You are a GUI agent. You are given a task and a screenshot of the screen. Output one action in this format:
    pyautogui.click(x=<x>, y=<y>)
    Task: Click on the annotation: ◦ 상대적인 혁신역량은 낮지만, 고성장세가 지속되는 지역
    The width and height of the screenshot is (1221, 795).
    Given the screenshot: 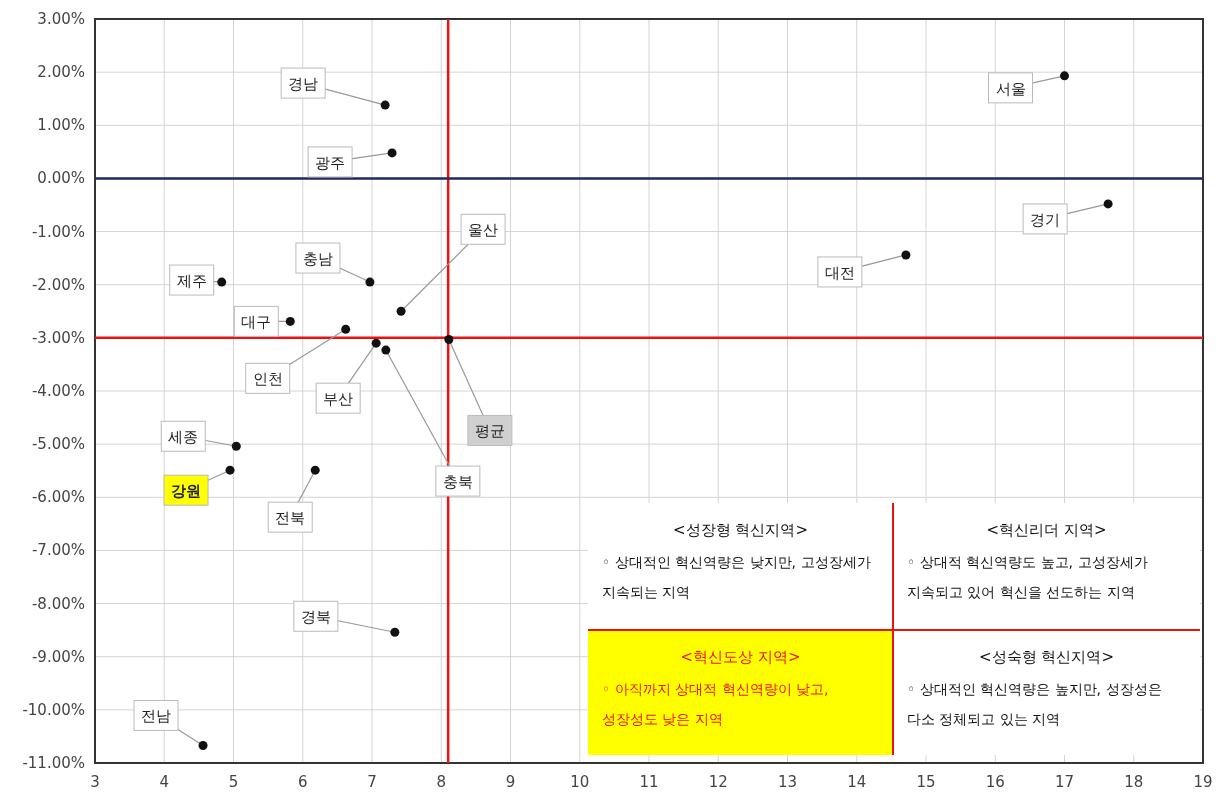 What is the action you would take?
    pyautogui.click(x=736, y=577)
    